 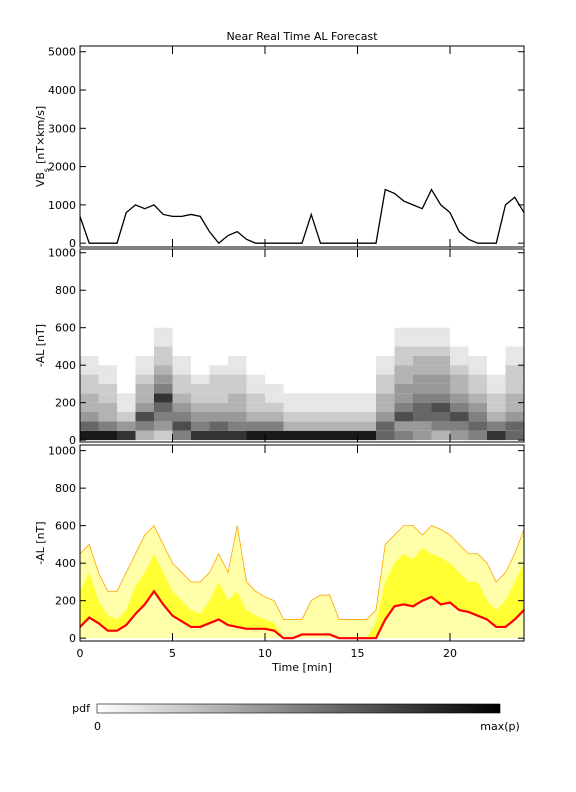 I want to click on y-tick-label: 200, so click(x=65, y=403).